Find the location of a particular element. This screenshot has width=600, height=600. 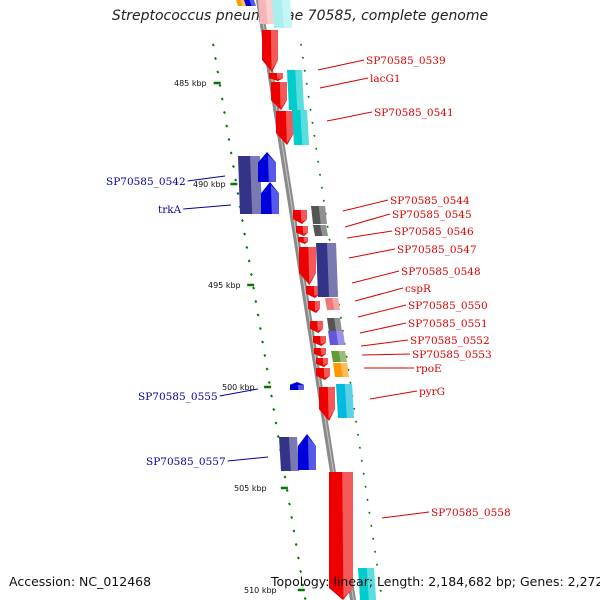

gene-cyan-1-body is located at coordinates (295, 90).